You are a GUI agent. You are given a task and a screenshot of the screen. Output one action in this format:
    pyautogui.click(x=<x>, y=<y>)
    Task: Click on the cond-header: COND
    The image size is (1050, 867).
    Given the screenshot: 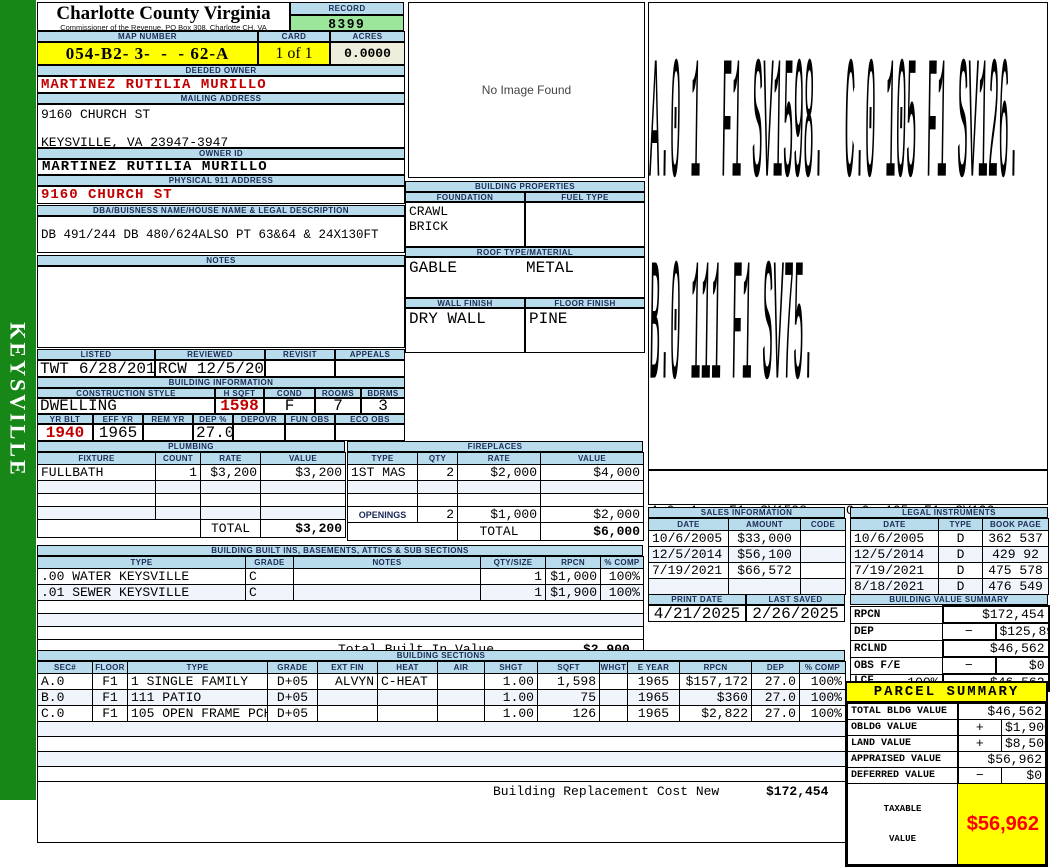 What is the action you would take?
    pyautogui.click(x=289, y=393)
    